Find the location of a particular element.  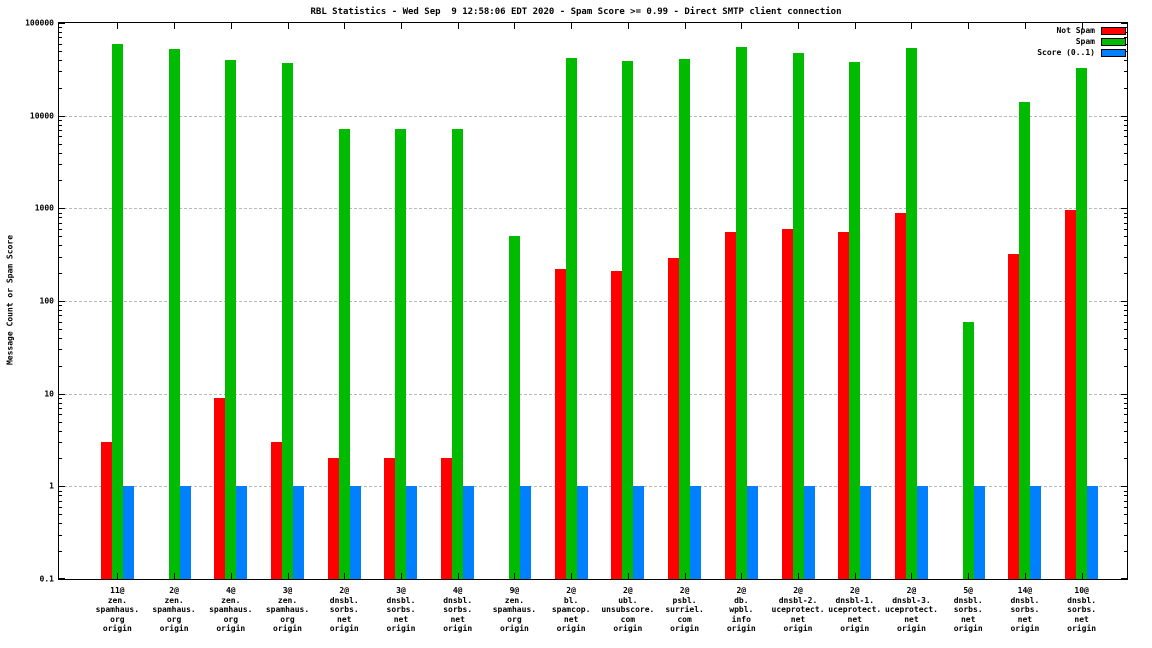

legend-label: Spam is located at coordinates (1085, 41).